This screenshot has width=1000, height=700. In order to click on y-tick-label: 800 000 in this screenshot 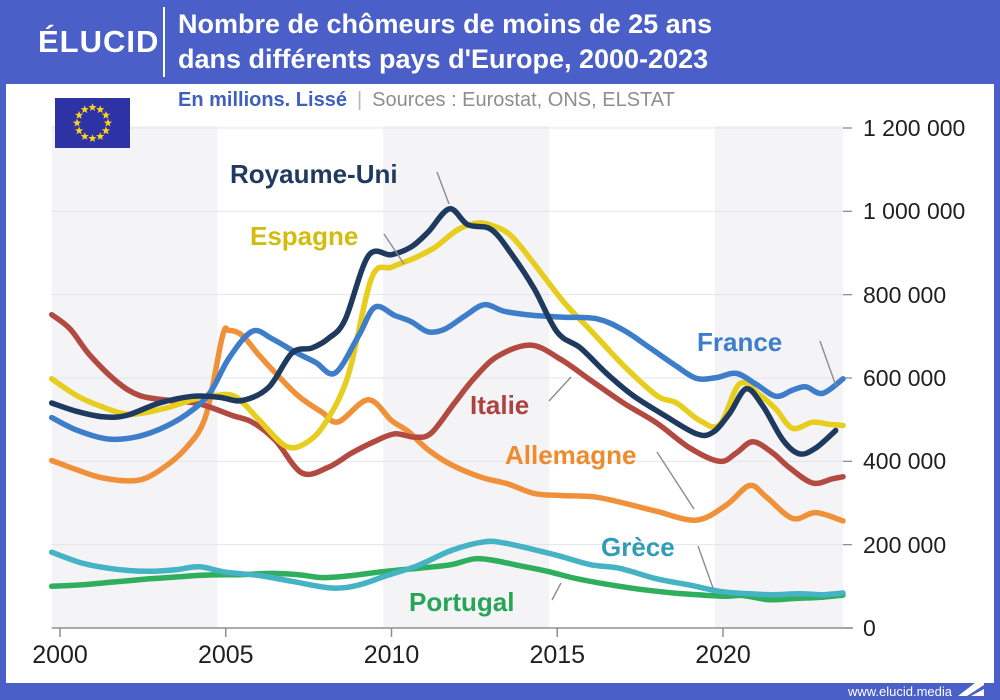, I will do `click(905, 294)`.